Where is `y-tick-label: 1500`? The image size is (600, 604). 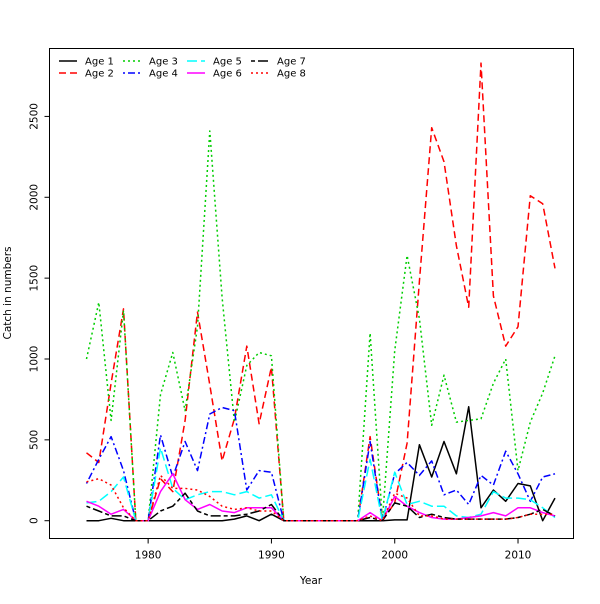
y-tick-label: 1500 is located at coordinates (35, 278).